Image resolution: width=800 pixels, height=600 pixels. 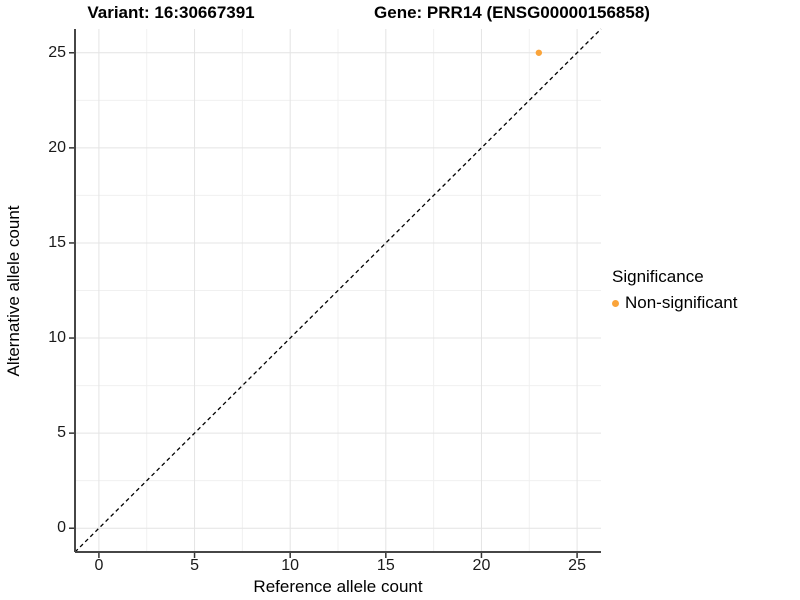 I want to click on x-tick-label: 10, so click(x=290, y=565).